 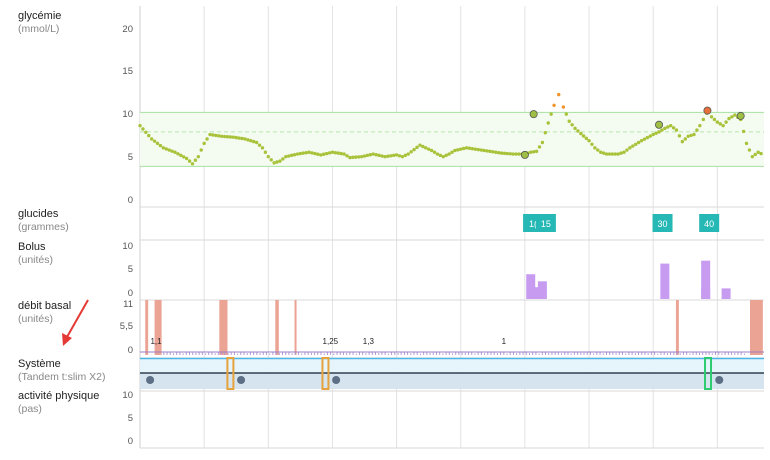 I want to click on target-range-band, so click(x=452, y=139).